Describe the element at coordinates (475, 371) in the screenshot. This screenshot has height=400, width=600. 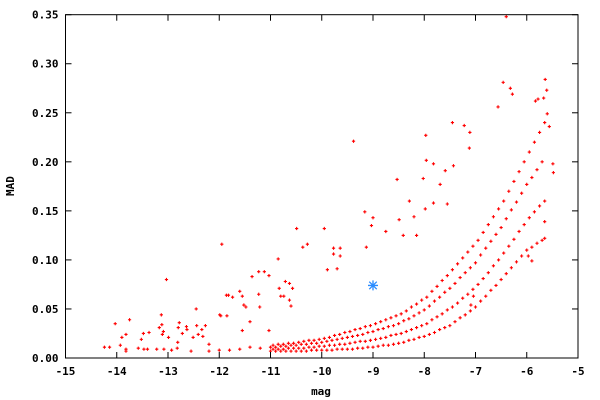
I see `x-tick-label: -7` at that location.